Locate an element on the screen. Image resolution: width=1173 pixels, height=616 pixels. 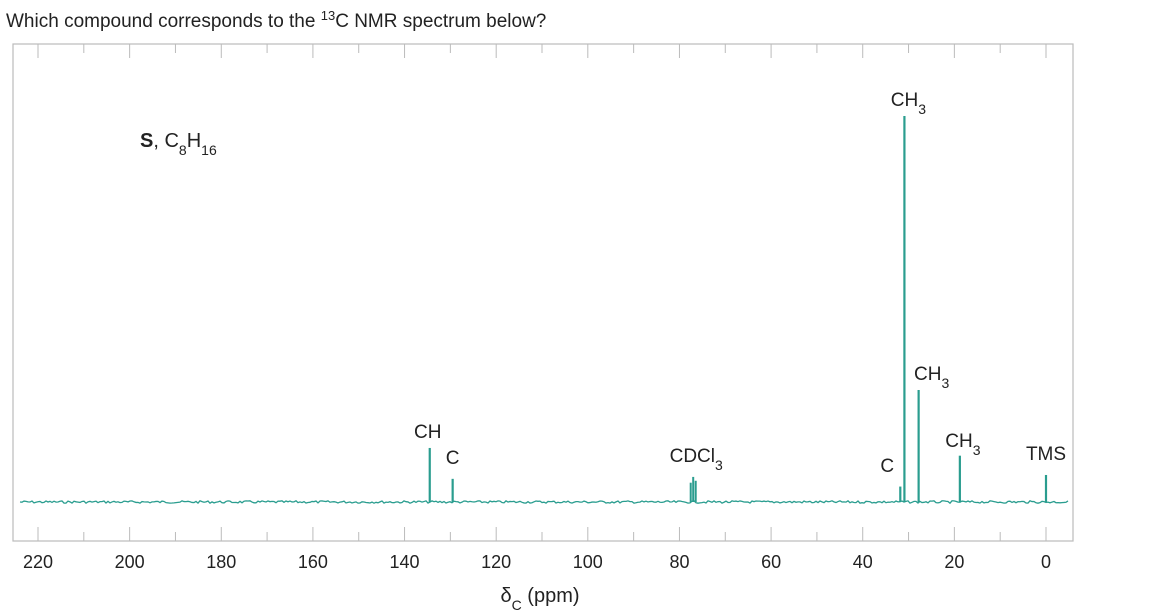
question-prefix: Which compound corresponds to the is located at coordinates (163, 21).